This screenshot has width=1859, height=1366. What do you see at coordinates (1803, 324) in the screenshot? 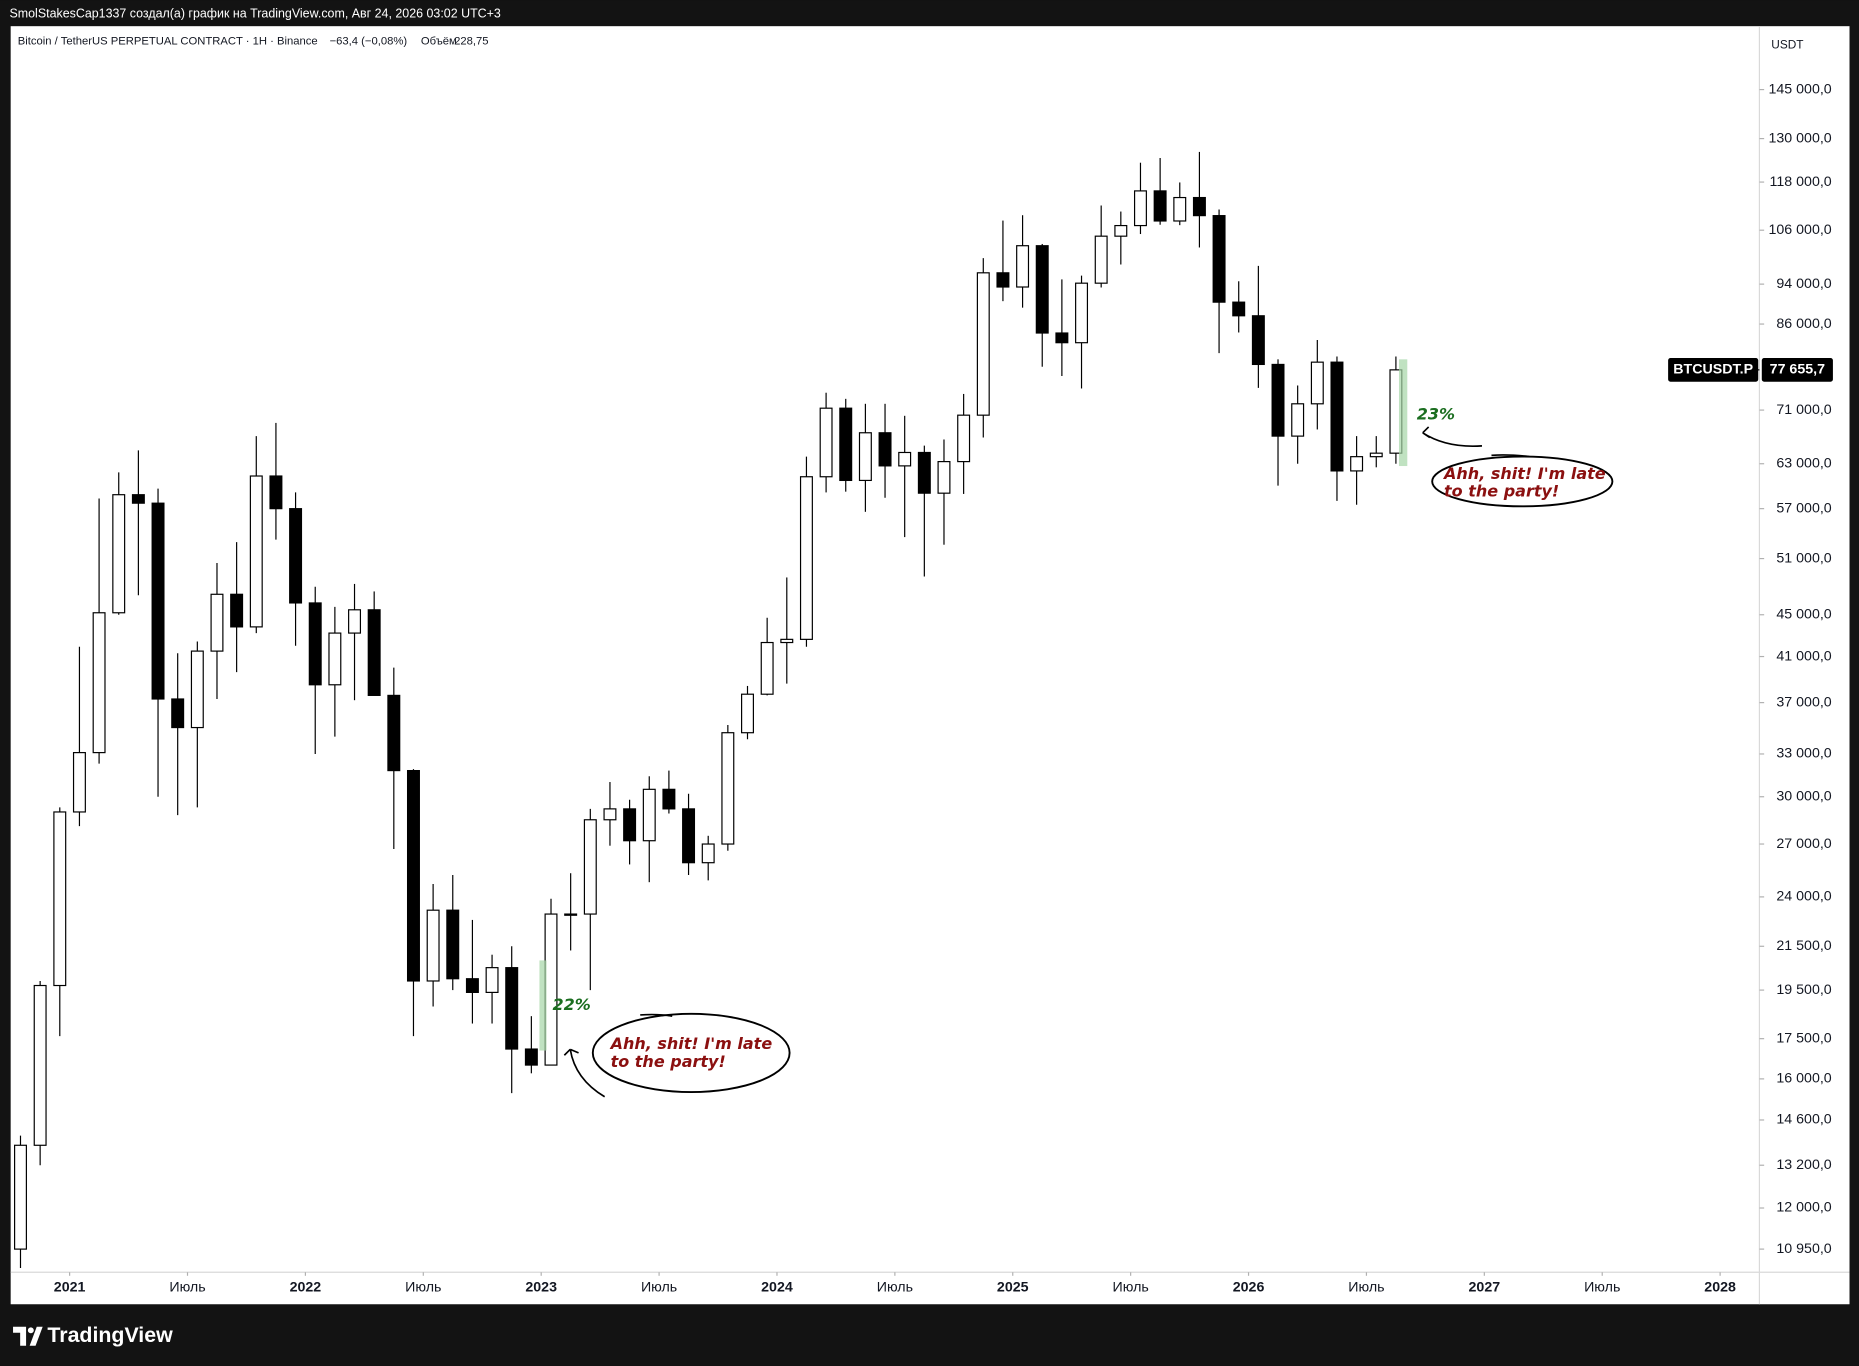
I see `y-tick-label: 86 000,0` at bounding box center [1803, 324].